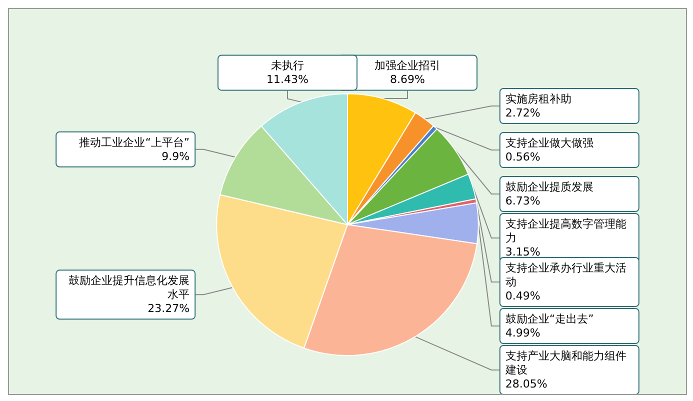 The image size is (693, 401). Describe the element at coordinates (549, 143) in the screenshot. I see `slice-label: 支持企业做大做强` at that location.